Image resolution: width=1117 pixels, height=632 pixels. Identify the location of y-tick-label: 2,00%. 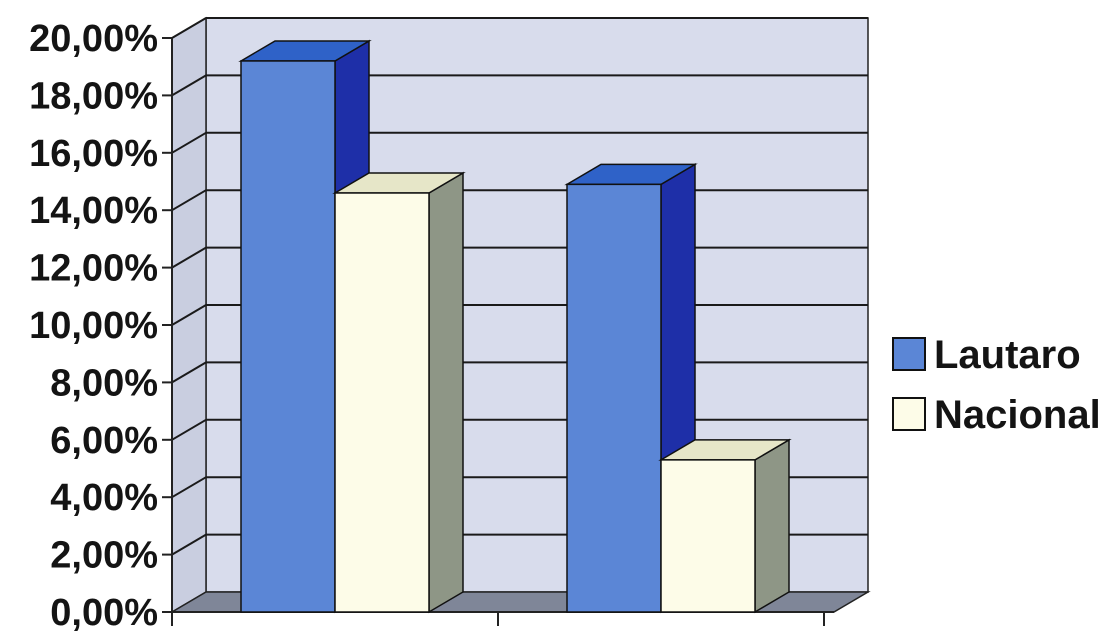
(104, 556).